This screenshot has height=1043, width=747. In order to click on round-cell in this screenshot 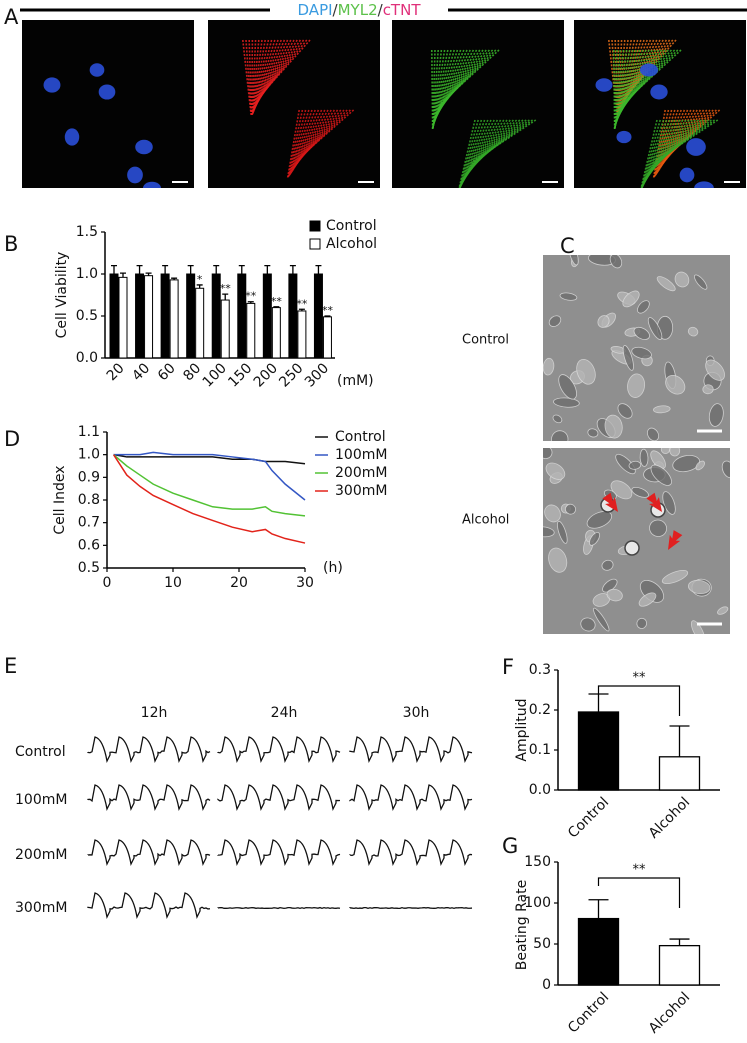, I will do `click(632, 548)`.